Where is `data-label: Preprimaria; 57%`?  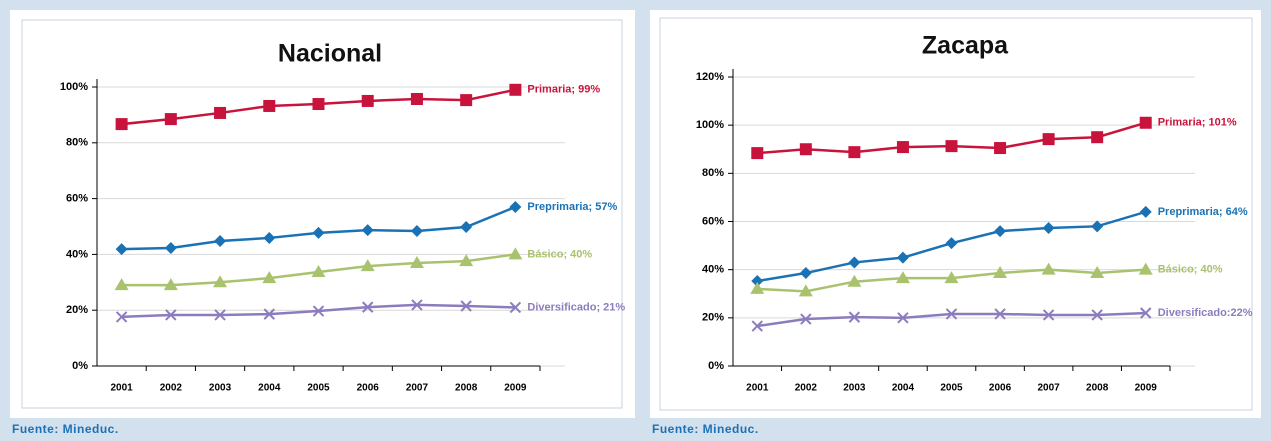
data-label: Preprimaria; 57% is located at coordinates (572, 207).